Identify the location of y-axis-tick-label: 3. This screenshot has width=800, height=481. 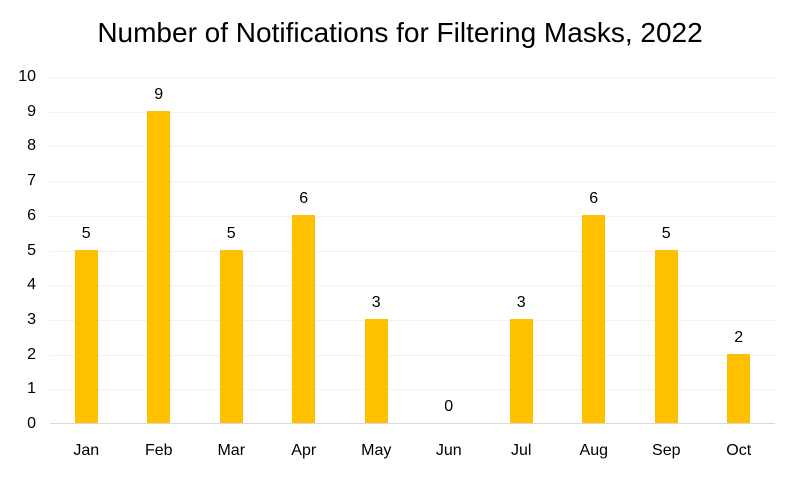
(31, 319).